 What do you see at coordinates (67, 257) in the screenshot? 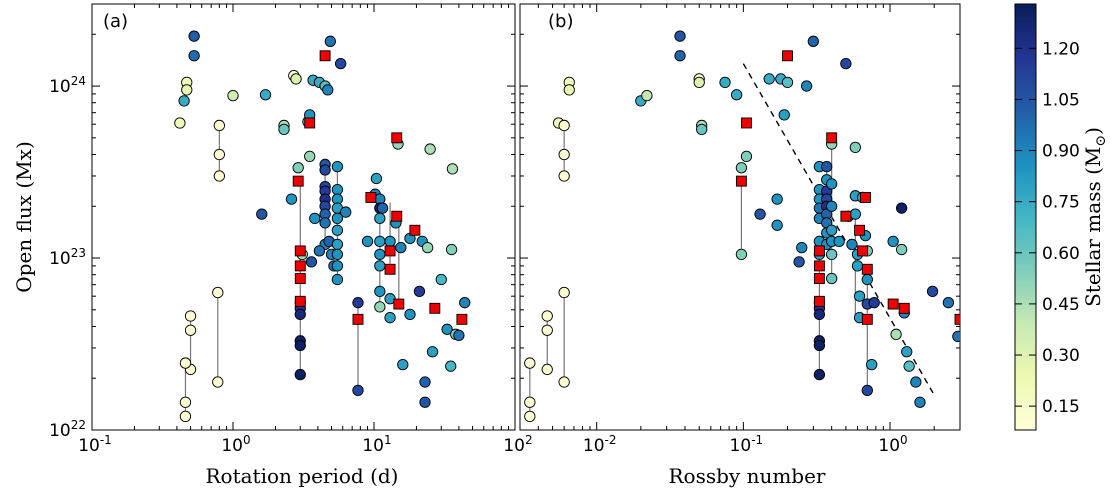
I see `y-tick-label: 1023` at bounding box center [67, 257].